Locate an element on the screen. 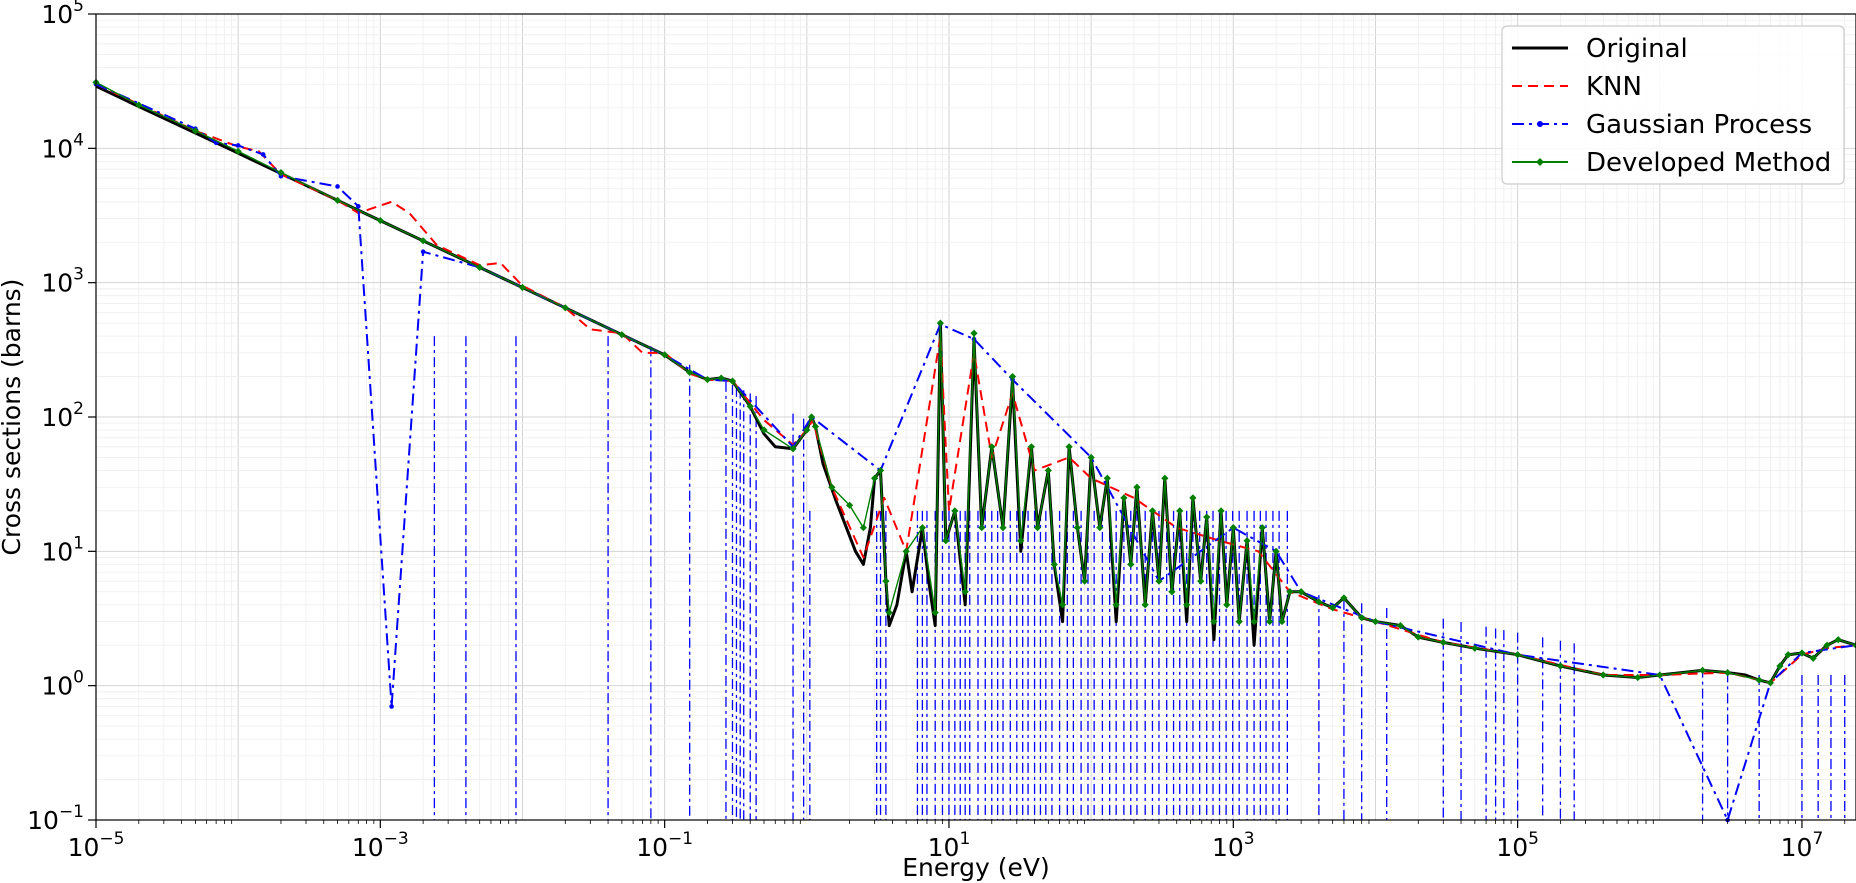  x-tick-label: 10¹ is located at coordinates (949, 845).